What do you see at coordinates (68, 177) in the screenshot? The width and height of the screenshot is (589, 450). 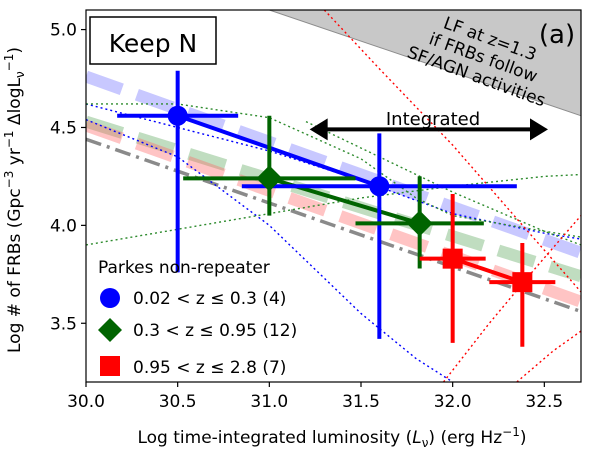 I see `y-axis-ticks: 3.5 4.0 4.5 5.0` at bounding box center [68, 177].